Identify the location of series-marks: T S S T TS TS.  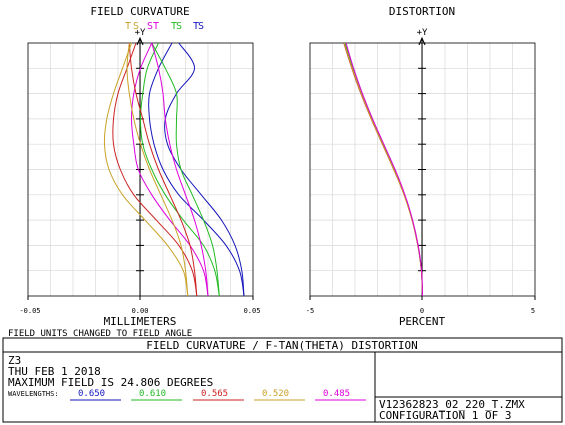
(164, 26).